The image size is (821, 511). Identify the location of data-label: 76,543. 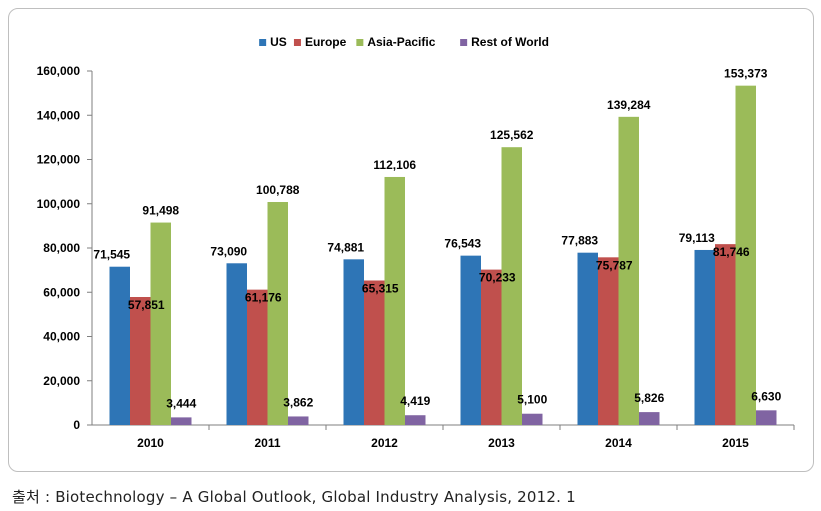
(462, 244).